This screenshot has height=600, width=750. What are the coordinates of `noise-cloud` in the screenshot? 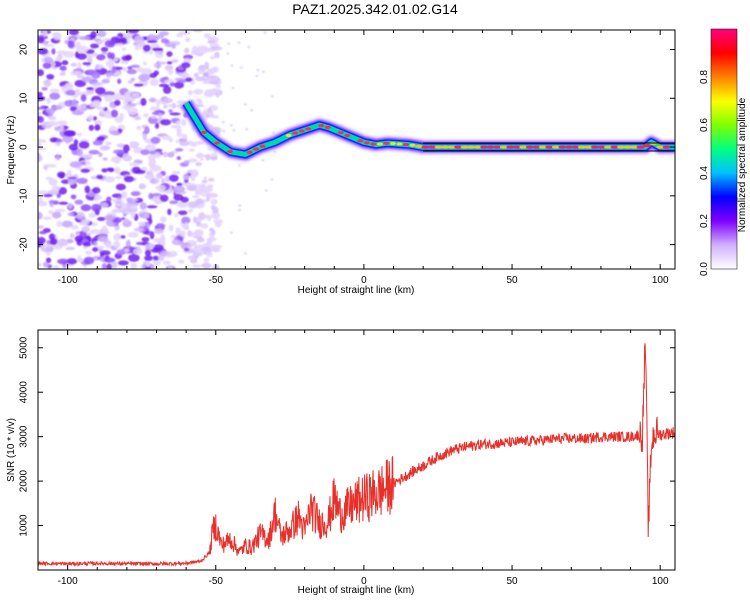 It's located at (157, 149).